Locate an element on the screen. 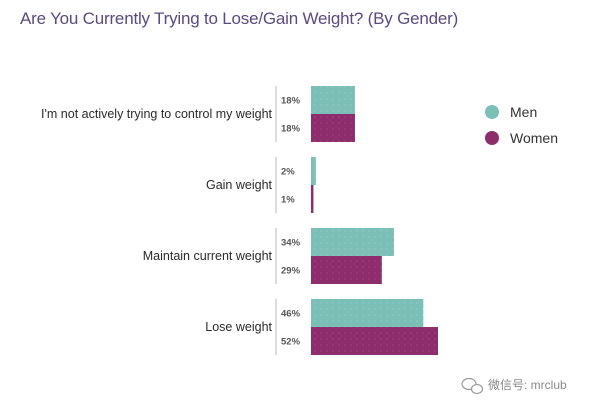  legend-label: Men is located at coordinates (523, 112).